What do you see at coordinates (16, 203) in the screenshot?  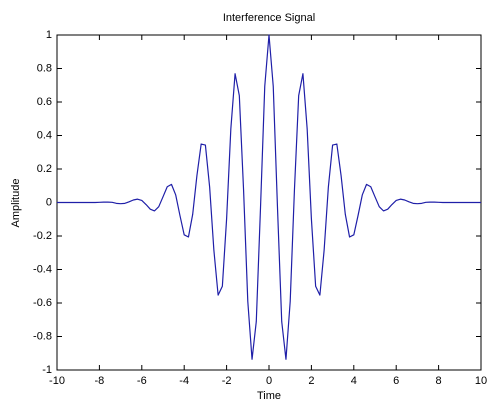 I see `y-axis-label: Amplitude` at bounding box center [16, 203].